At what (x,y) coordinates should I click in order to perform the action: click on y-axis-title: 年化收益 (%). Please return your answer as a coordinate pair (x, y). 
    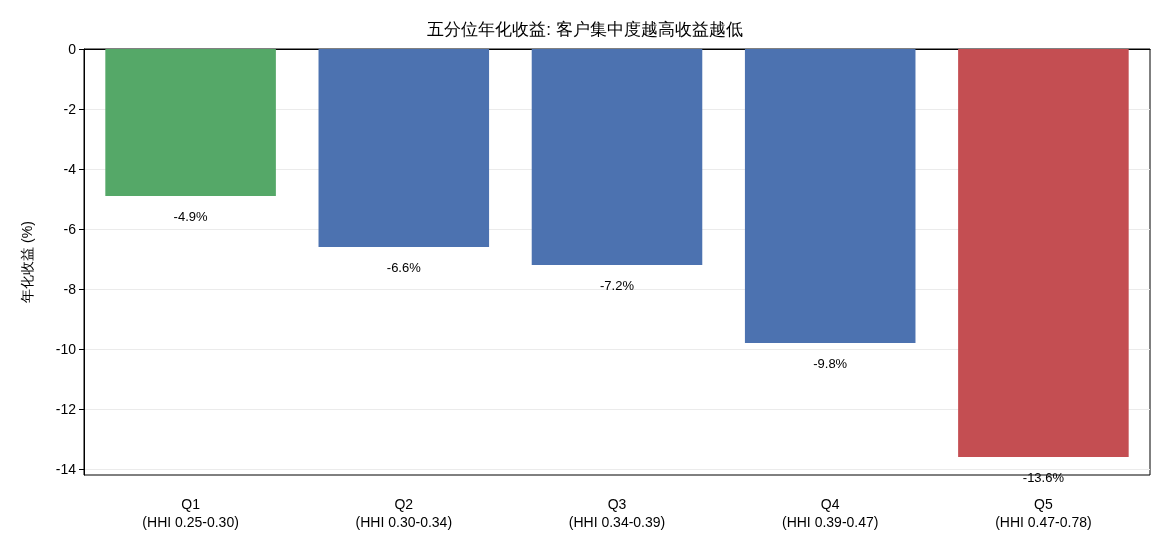
    Looking at the image, I should click on (27, 262).